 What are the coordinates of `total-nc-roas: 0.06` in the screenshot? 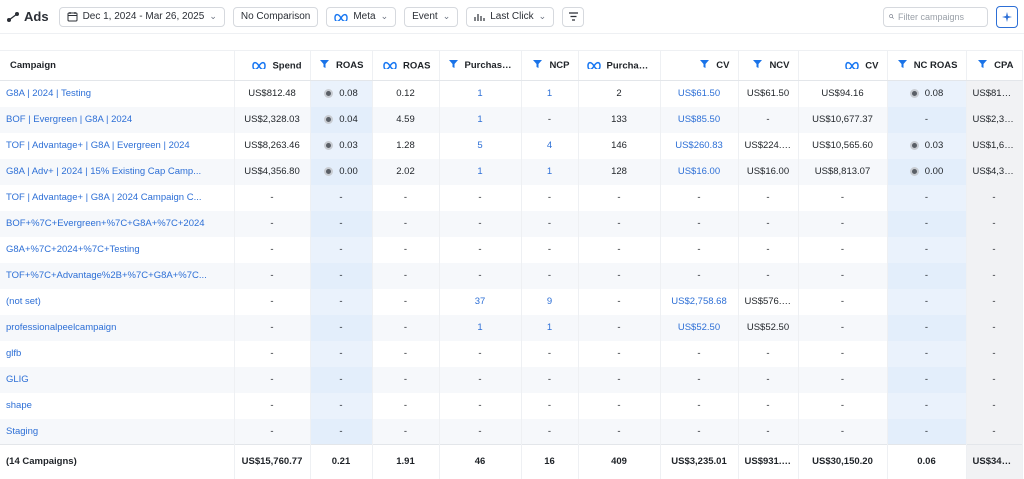 It's located at (927, 461).